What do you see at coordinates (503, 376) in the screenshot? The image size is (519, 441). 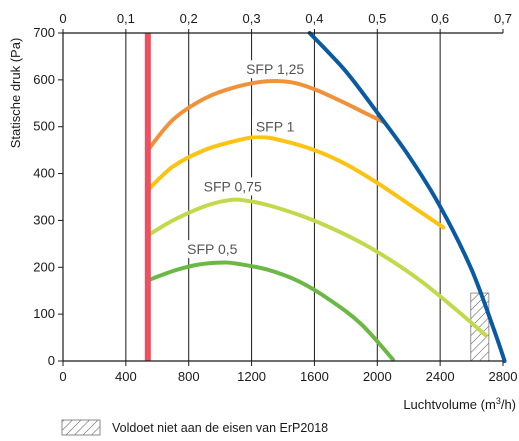 I see `x-tick-label: 2800` at bounding box center [503, 376].